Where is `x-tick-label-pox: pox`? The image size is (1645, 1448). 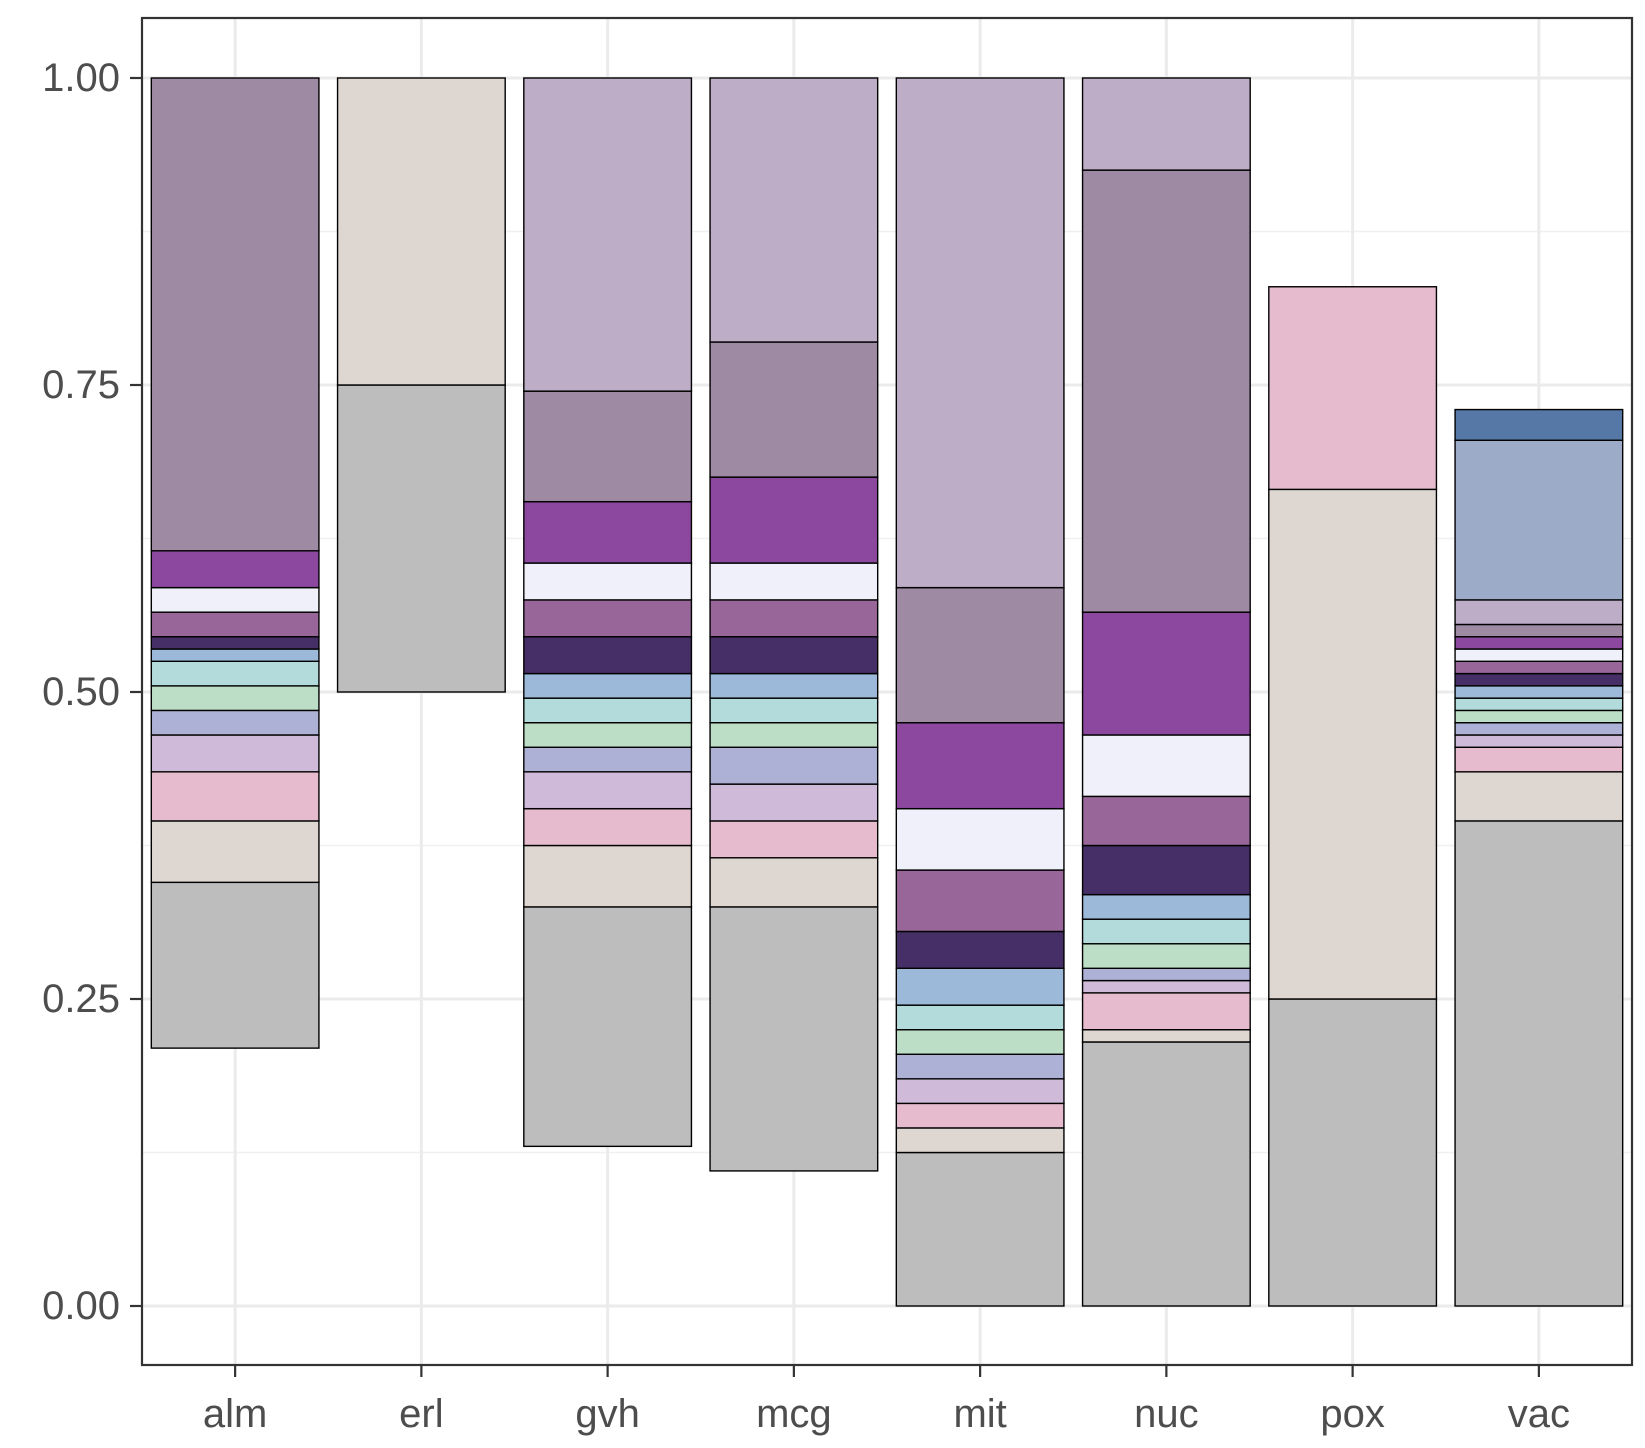
x-tick-label-pox: pox is located at coordinates (1352, 1414).